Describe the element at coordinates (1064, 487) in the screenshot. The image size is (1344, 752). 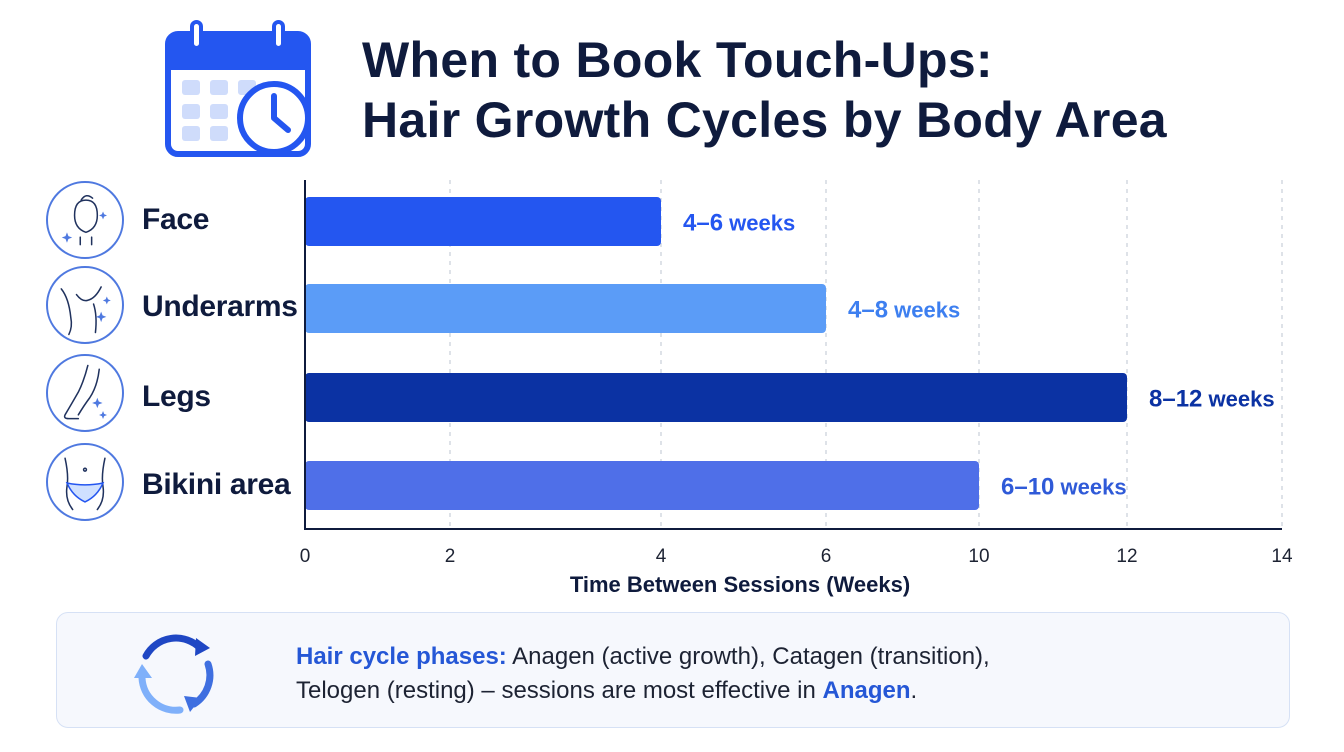
I see `value-label-bikini: 6–10 weeks` at that location.